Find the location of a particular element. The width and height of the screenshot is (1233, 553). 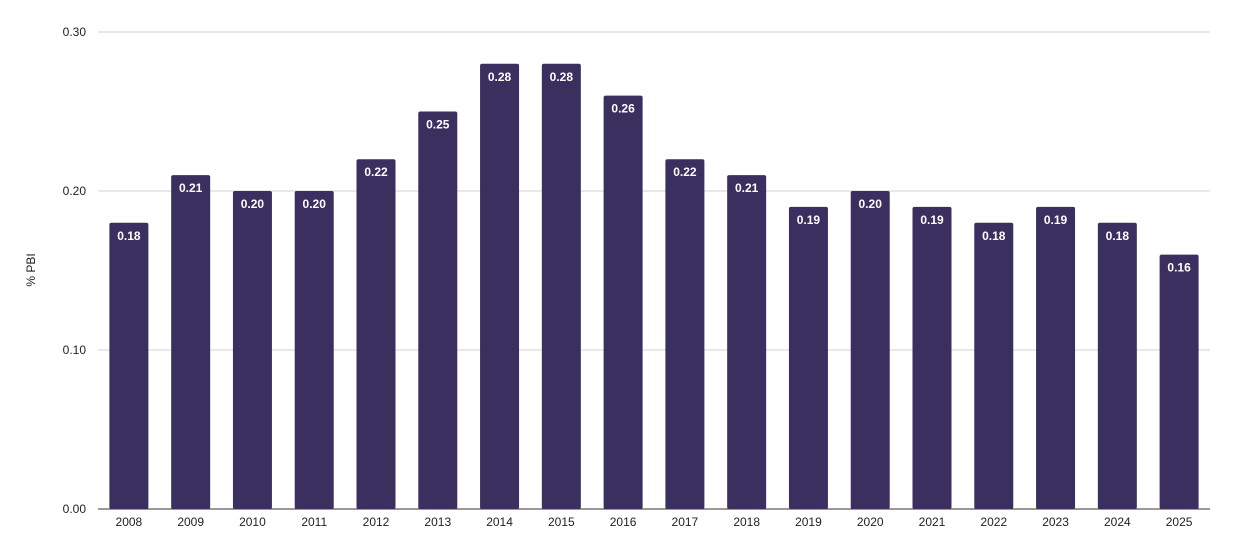

bar-2012 is located at coordinates (376, 334).